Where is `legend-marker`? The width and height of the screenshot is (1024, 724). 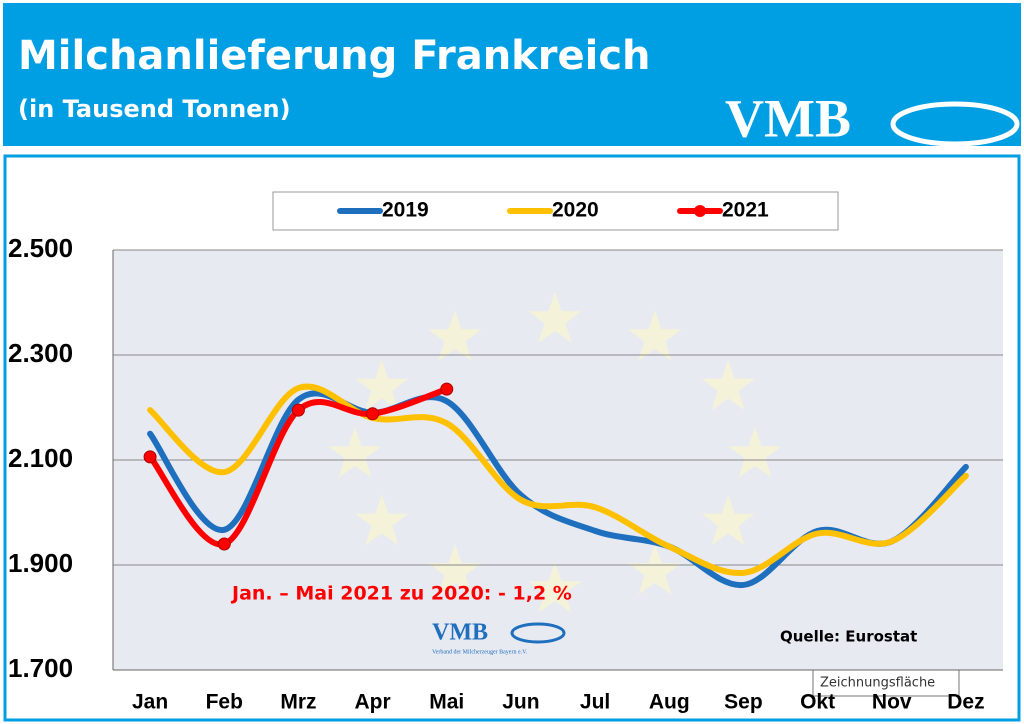
legend-marker is located at coordinates (700, 211).